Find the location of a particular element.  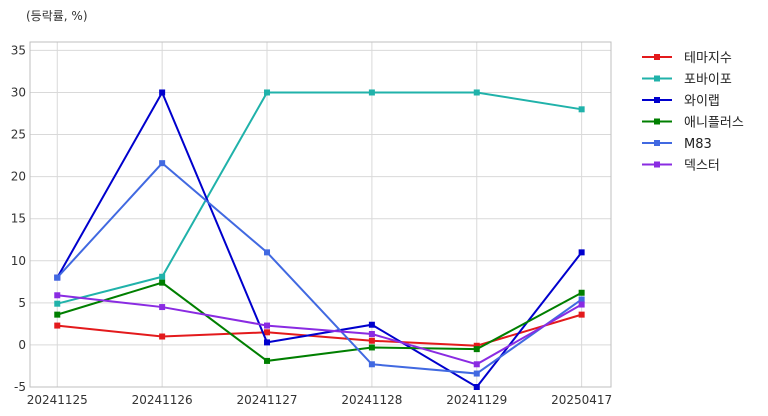

legend-label: 테마지수 is located at coordinates (708, 58).